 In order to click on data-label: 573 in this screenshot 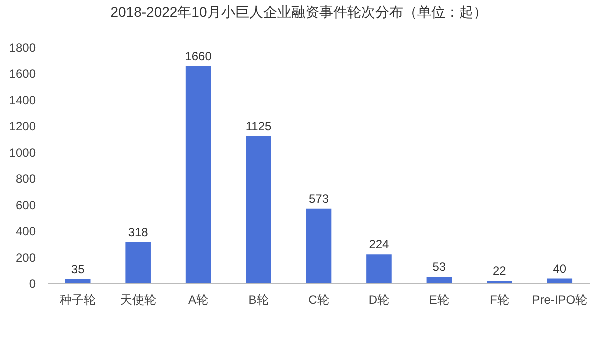, I will do `click(319, 199)`.